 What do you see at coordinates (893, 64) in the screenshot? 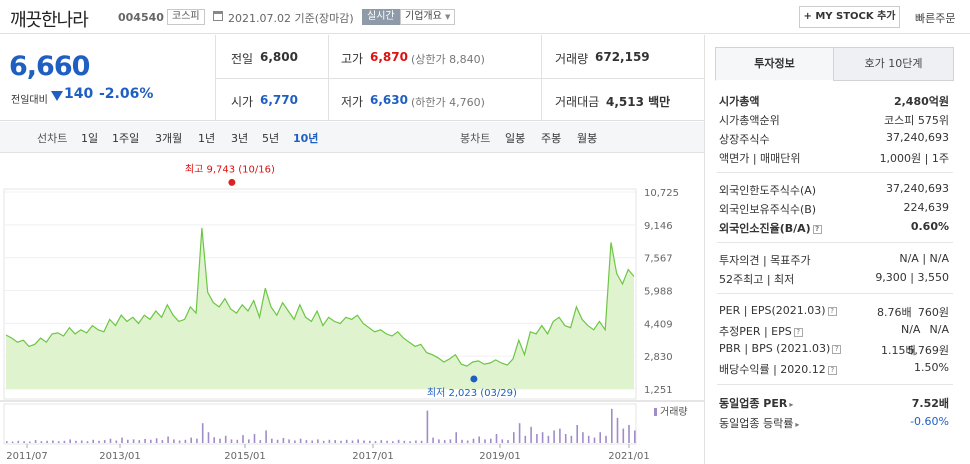
I see `tab-orderbook: 호가 10단계` at bounding box center [893, 64].